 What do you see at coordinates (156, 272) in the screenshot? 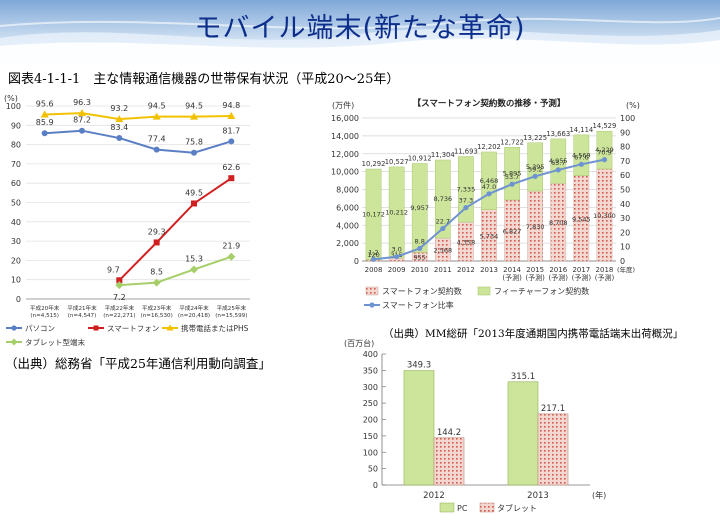
I see `data-label: 8.5` at bounding box center [156, 272].